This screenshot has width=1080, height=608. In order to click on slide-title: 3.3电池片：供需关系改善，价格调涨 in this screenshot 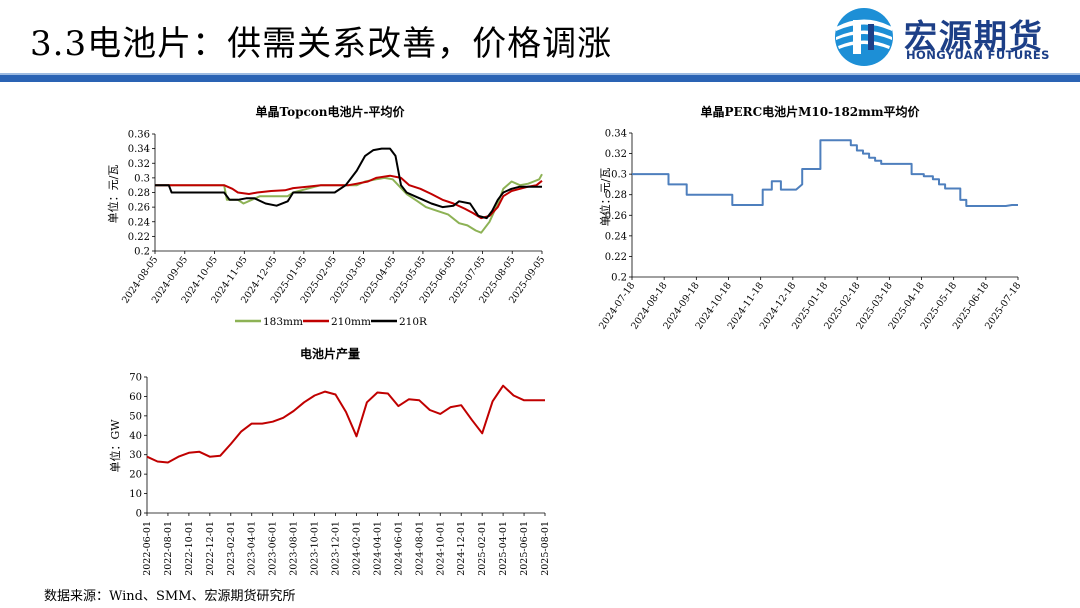, I will do `click(321, 44)`.